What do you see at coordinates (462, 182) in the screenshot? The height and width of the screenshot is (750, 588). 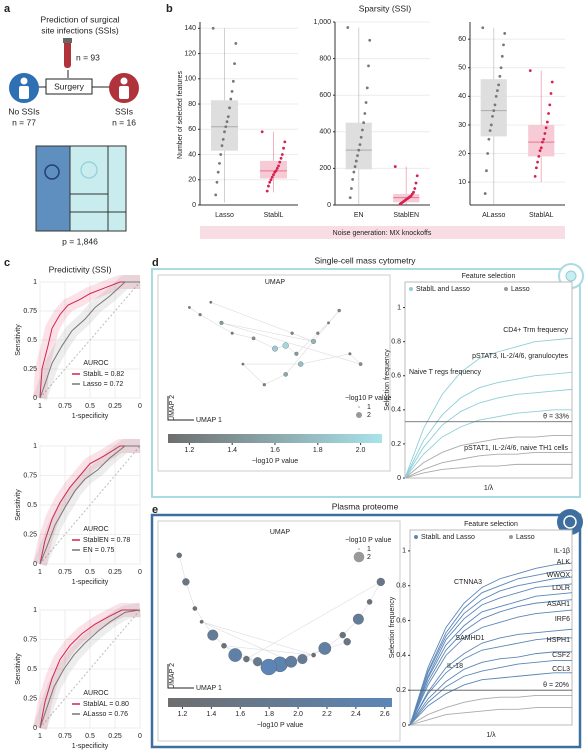 I see `y-tick-label: 10` at bounding box center [462, 182].